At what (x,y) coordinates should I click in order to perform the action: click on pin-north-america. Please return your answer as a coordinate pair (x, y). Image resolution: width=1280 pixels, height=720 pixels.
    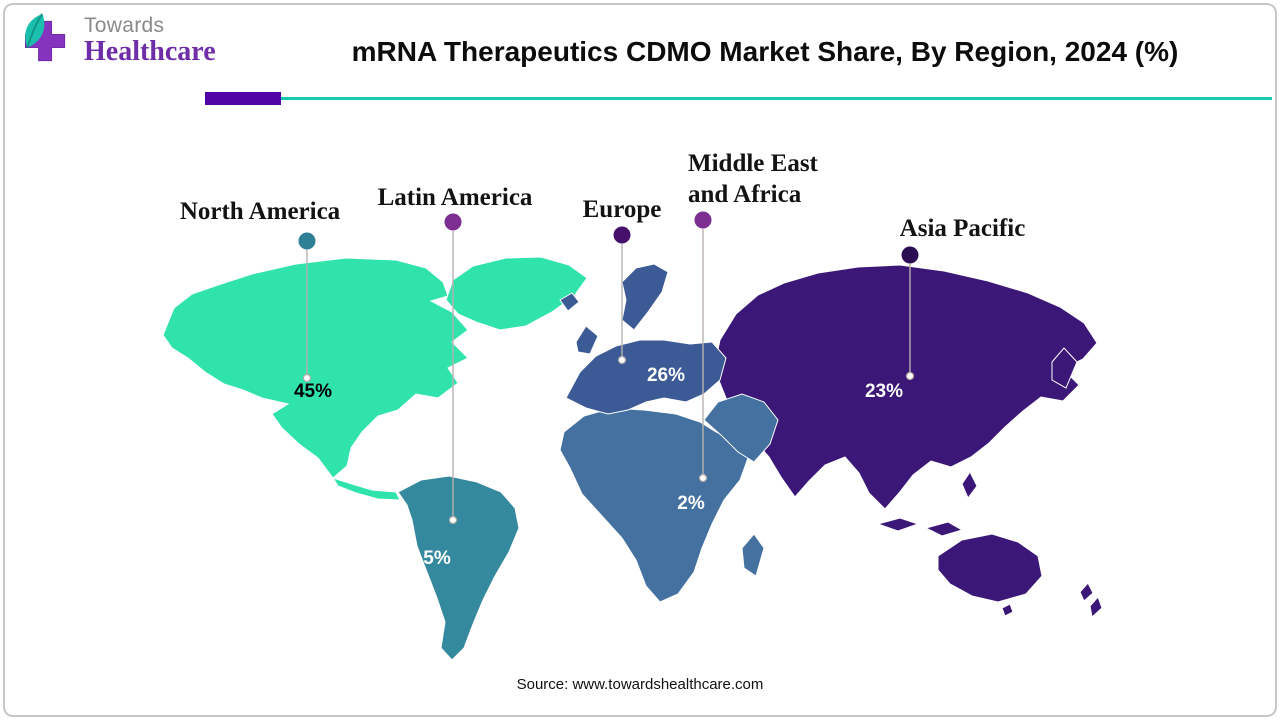
    Looking at the image, I should click on (307, 241).